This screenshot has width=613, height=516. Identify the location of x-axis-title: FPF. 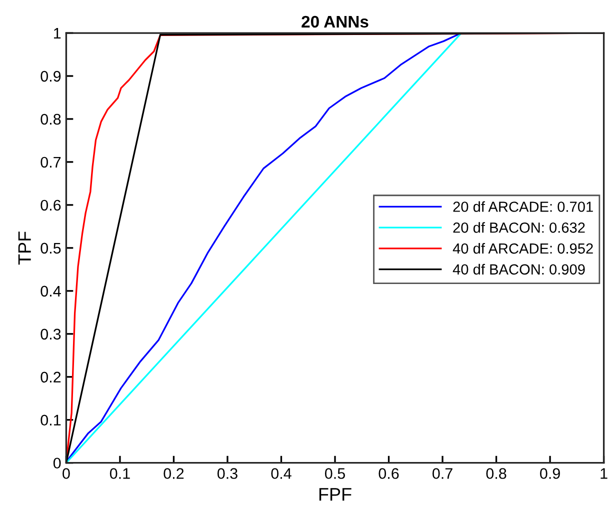
(335, 494).